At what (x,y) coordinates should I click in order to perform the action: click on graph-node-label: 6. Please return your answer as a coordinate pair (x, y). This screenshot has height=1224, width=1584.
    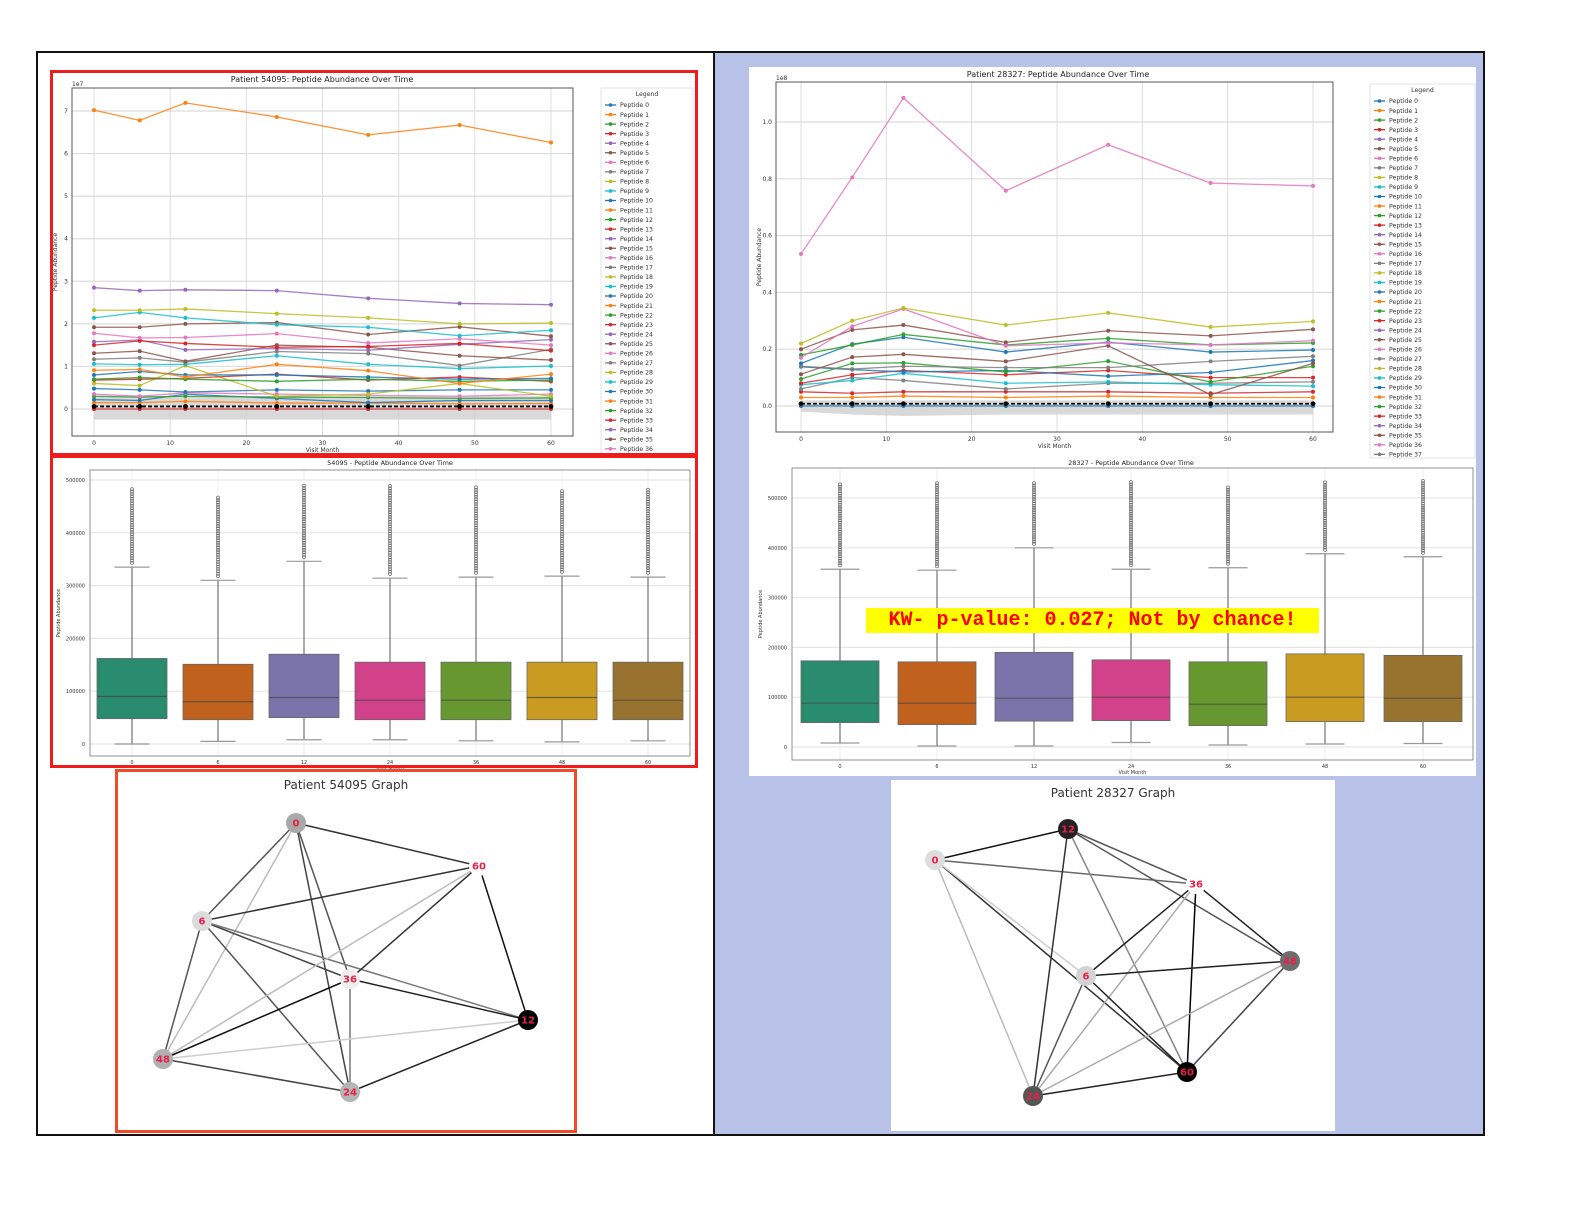
    Looking at the image, I should click on (1086, 977).